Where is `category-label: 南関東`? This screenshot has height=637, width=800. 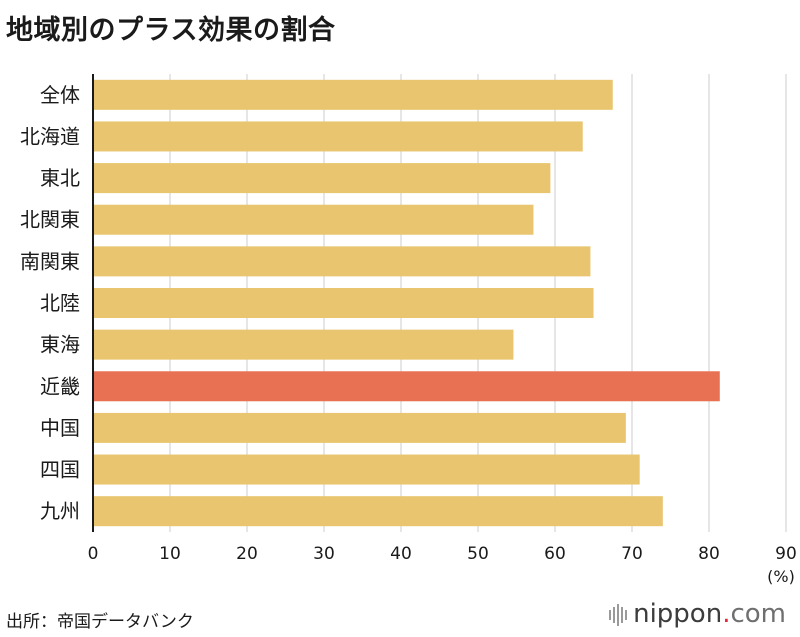
category-label: 南関東 is located at coordinates (50, 261).